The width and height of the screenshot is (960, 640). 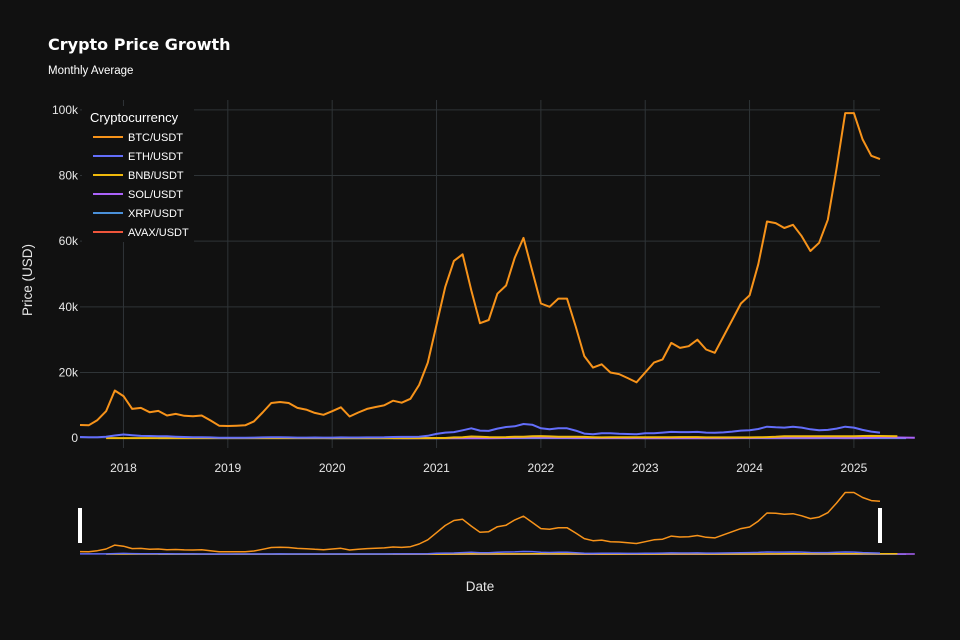 I want to click on range-slider, so click(x=496, y=525).